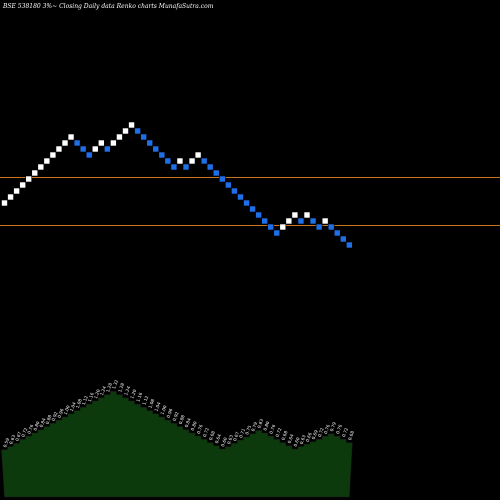  Describe the element at coordinates (333, 426) in the screenshot. I see `volume-label: 0.79` at that location.